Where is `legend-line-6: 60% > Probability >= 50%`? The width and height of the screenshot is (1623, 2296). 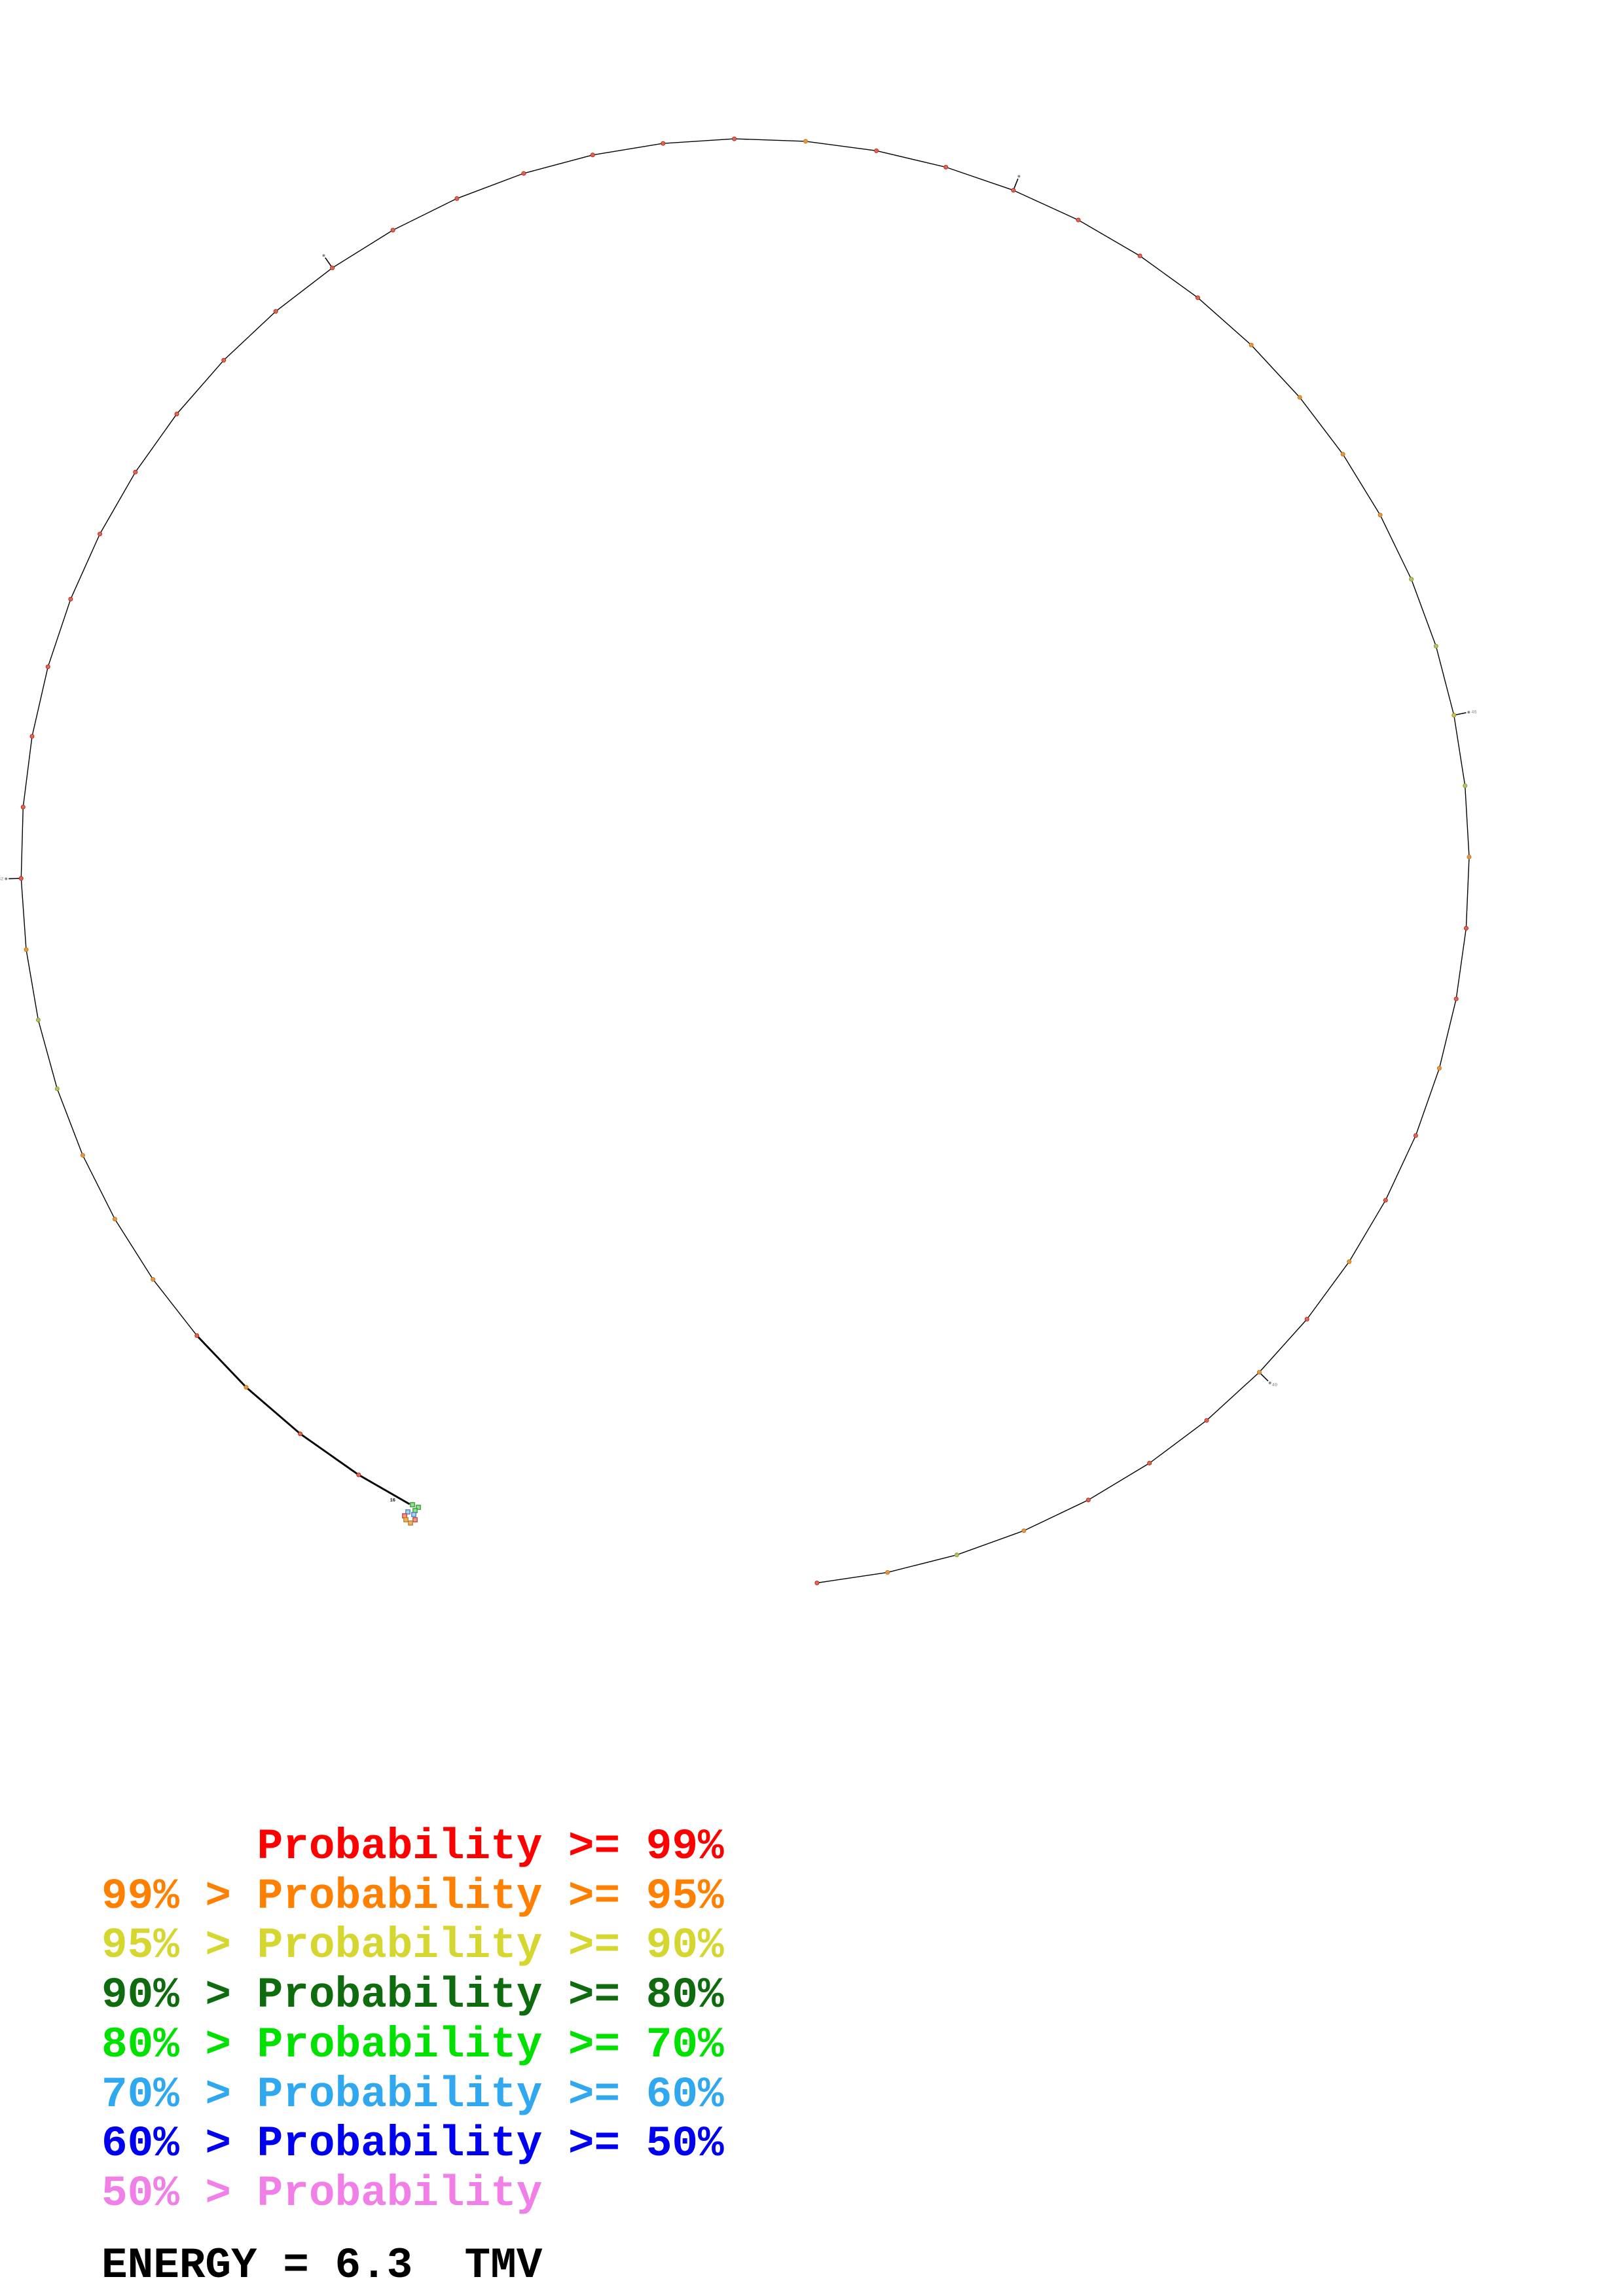 legend-line-6: 60% > Probability >= 50% is located at coordinates (412, 2144).